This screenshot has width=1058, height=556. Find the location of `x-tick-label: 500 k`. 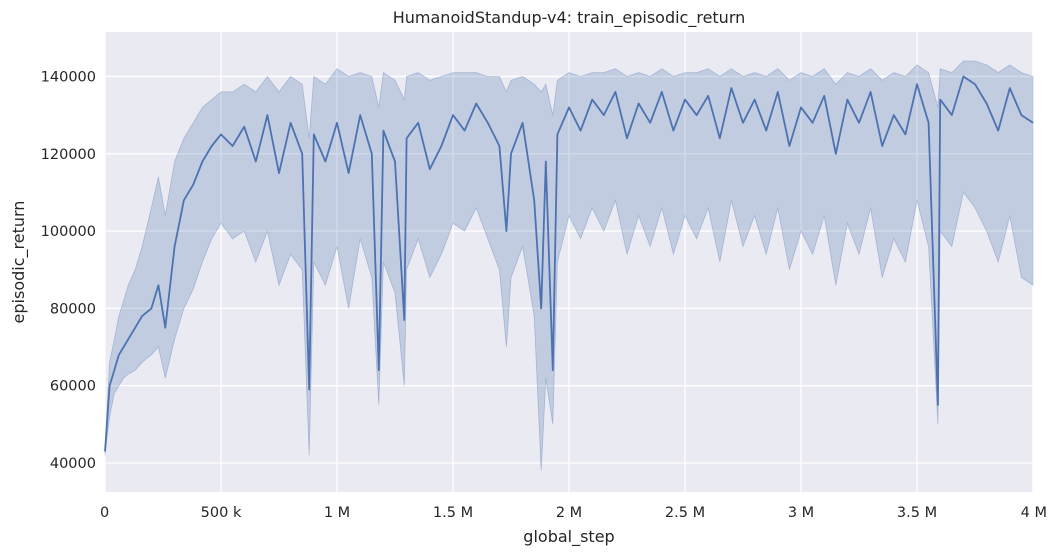

x-tick-label: 500 k is located at coordinates (221, 513).